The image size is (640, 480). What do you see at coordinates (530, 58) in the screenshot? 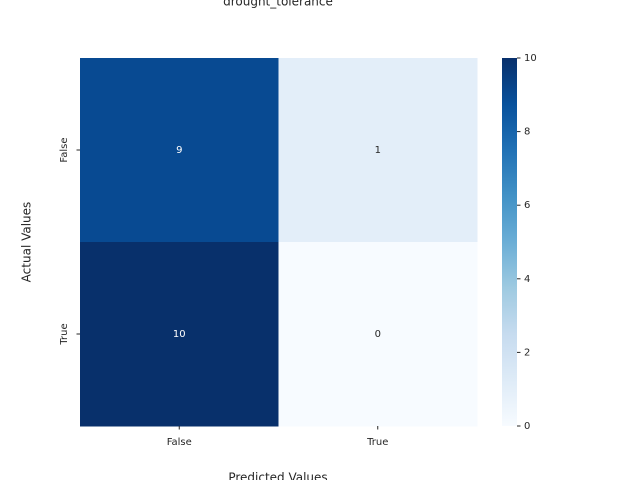
I see `colorbar-tick-label: 10` at bounding box center [530, 58].